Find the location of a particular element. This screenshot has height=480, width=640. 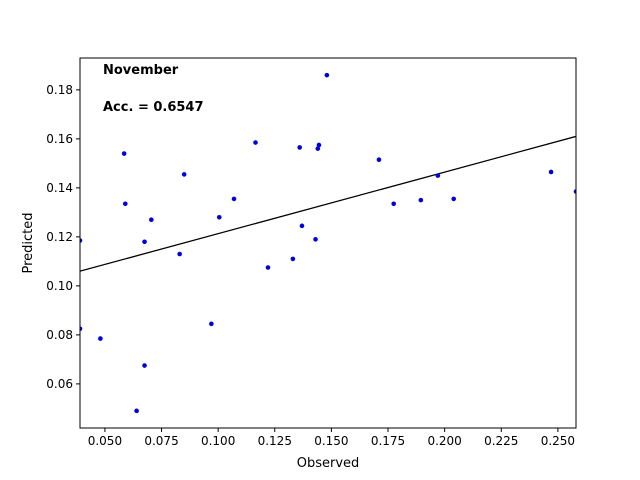

x-tick-label: 0.125 is located at coordinates (275, 441).